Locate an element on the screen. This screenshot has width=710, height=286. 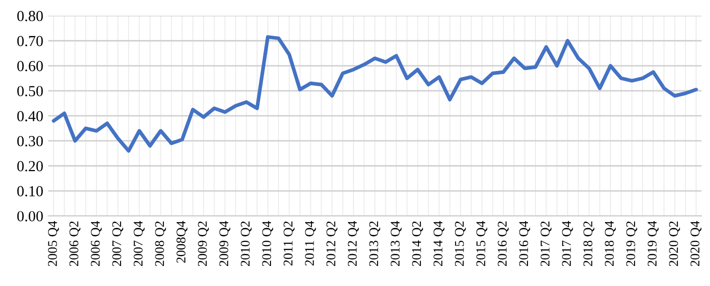
x-tick-label: 2014 Q4 is located at coordinates (439, 243).